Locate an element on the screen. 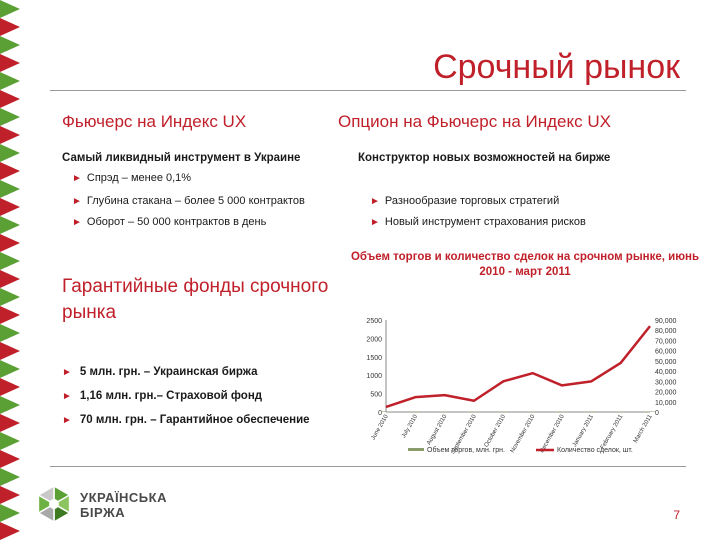 The width and height of the screenshot is (720, 540). x-tick-label: February 2011 is located at coordinates (612, 431).